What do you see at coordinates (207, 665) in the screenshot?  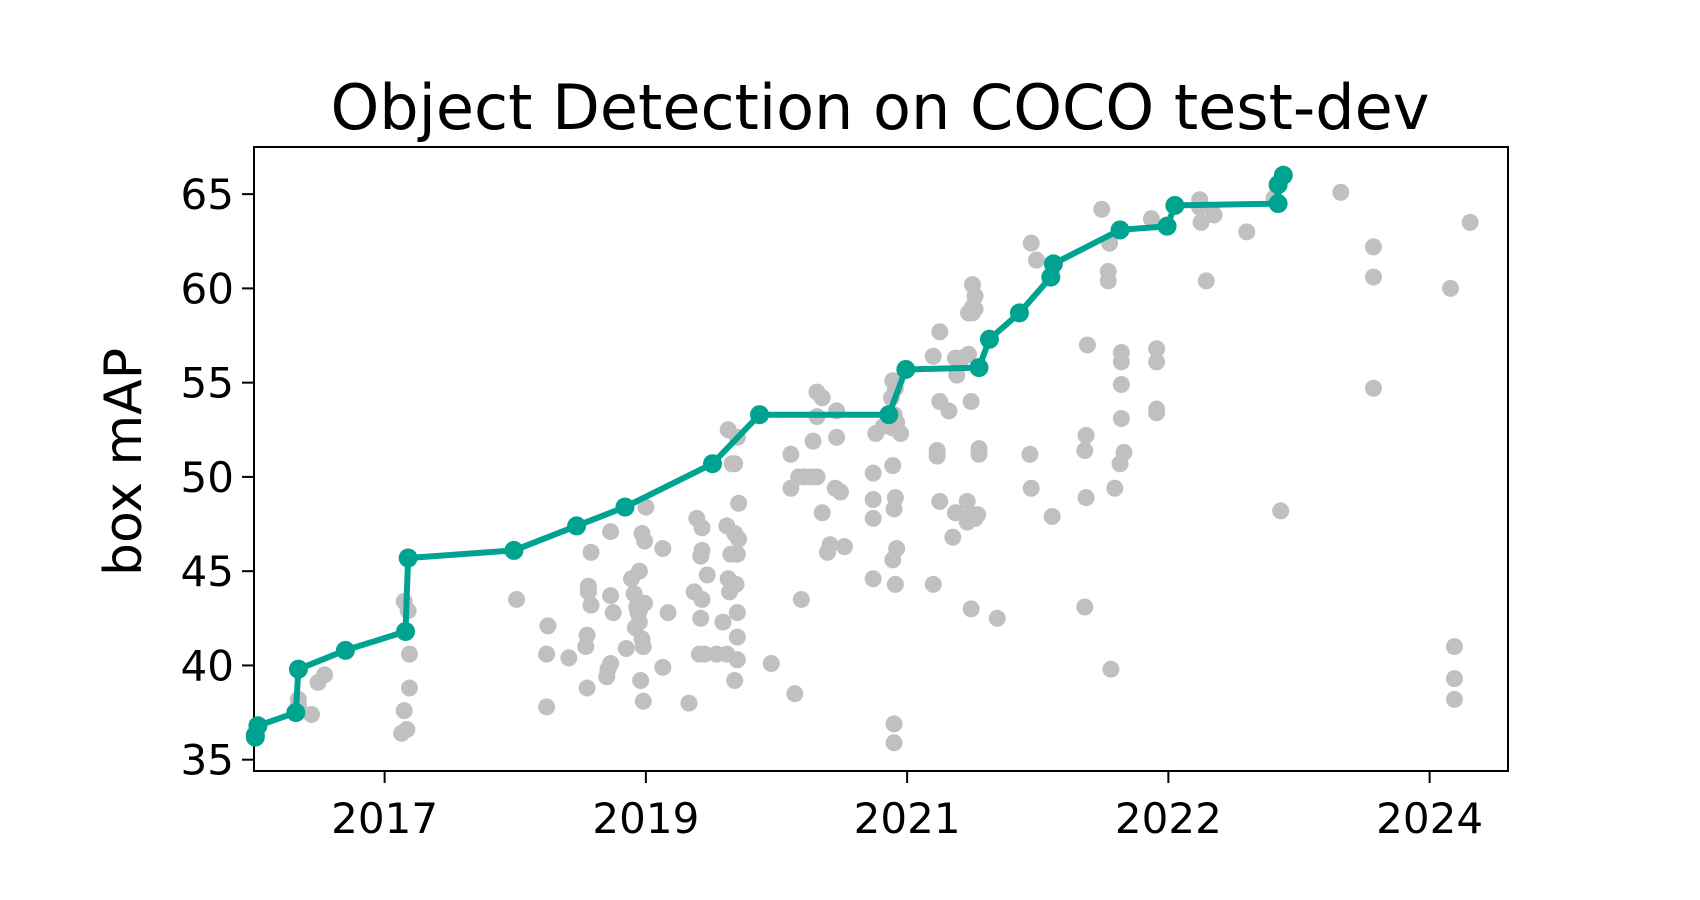 I see `y-tick-label: 40` at bounding box center [207, 665].